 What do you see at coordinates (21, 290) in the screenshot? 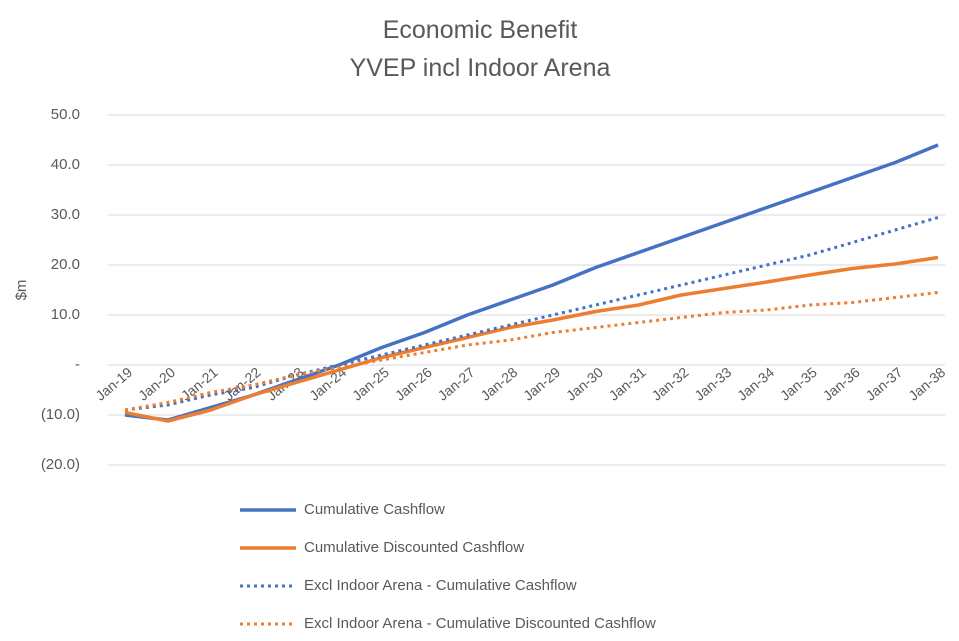
I see `y-axis-label: $m` at bounding box center [21, 290].